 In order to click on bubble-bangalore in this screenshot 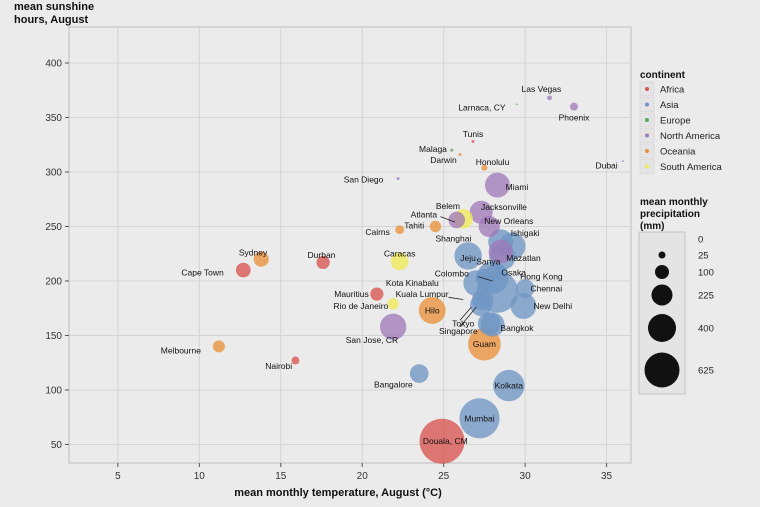, I will do `click(419, 373)`.